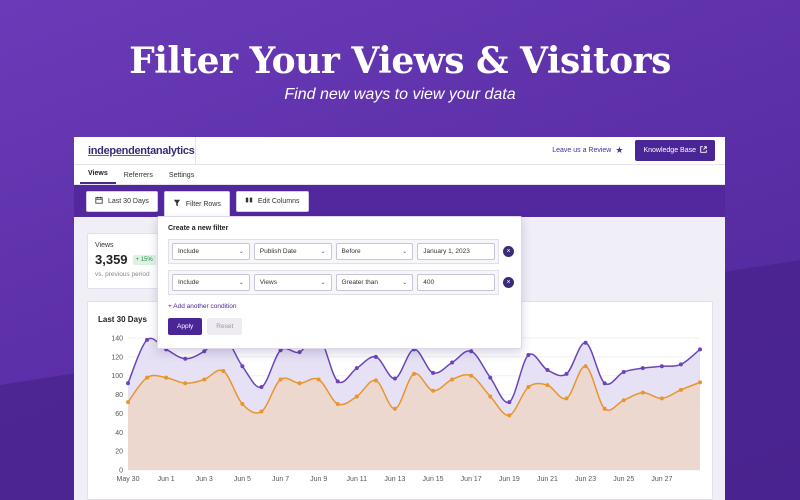 The width and height of the screenshot is (800, 500). I want to click on value-input: January 1, 2023, so click(456, 251).